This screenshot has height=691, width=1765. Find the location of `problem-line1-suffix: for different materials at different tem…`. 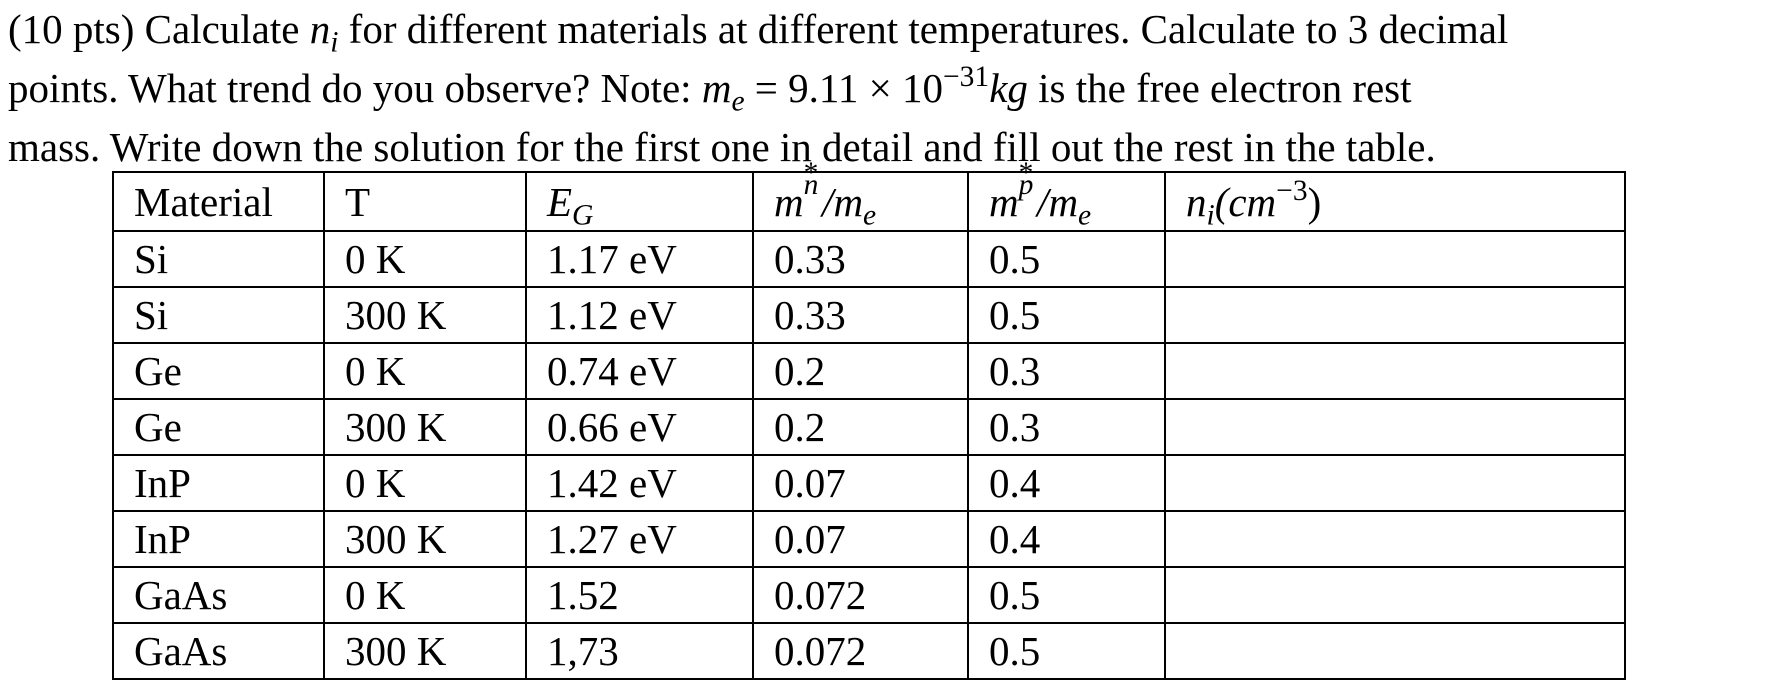

problem-line1-suffix: for different materials at different tem… is located at coordinates (923, 29).